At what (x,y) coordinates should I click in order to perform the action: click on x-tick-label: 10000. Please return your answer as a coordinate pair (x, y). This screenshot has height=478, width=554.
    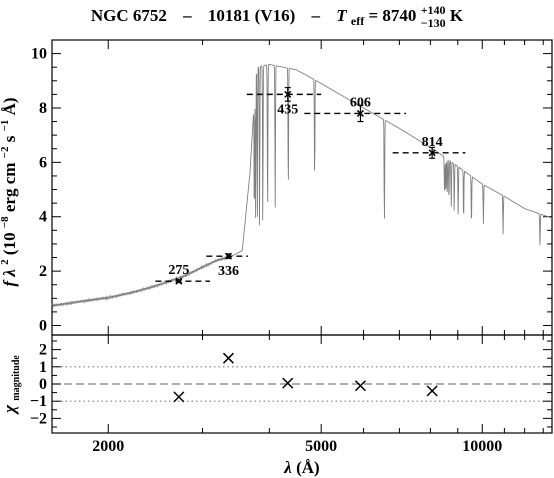
    Looking at the image, I should click on (482, 446).